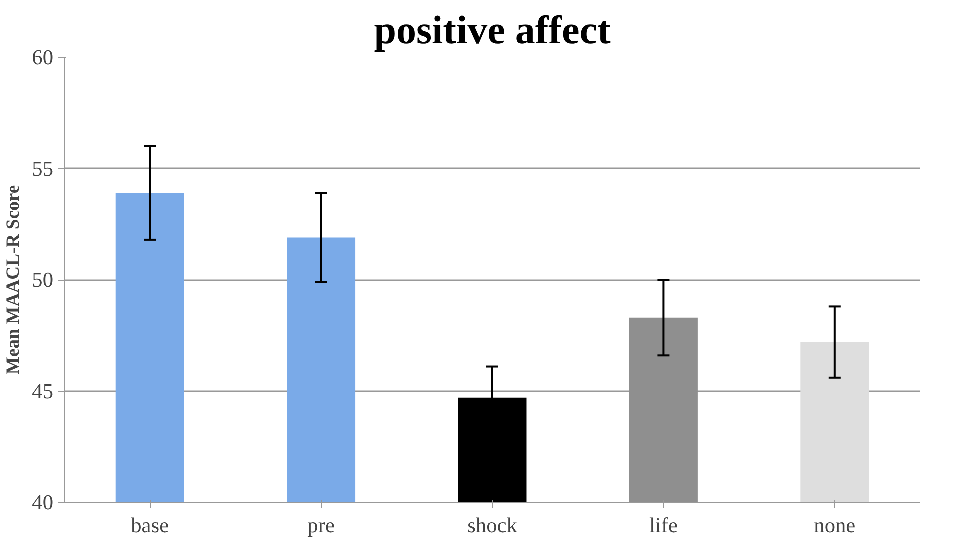  What do you see at coordinates (43, 58) in the screenshot?
I see `y-tick-label: 60` at bounding box center [43, 58].